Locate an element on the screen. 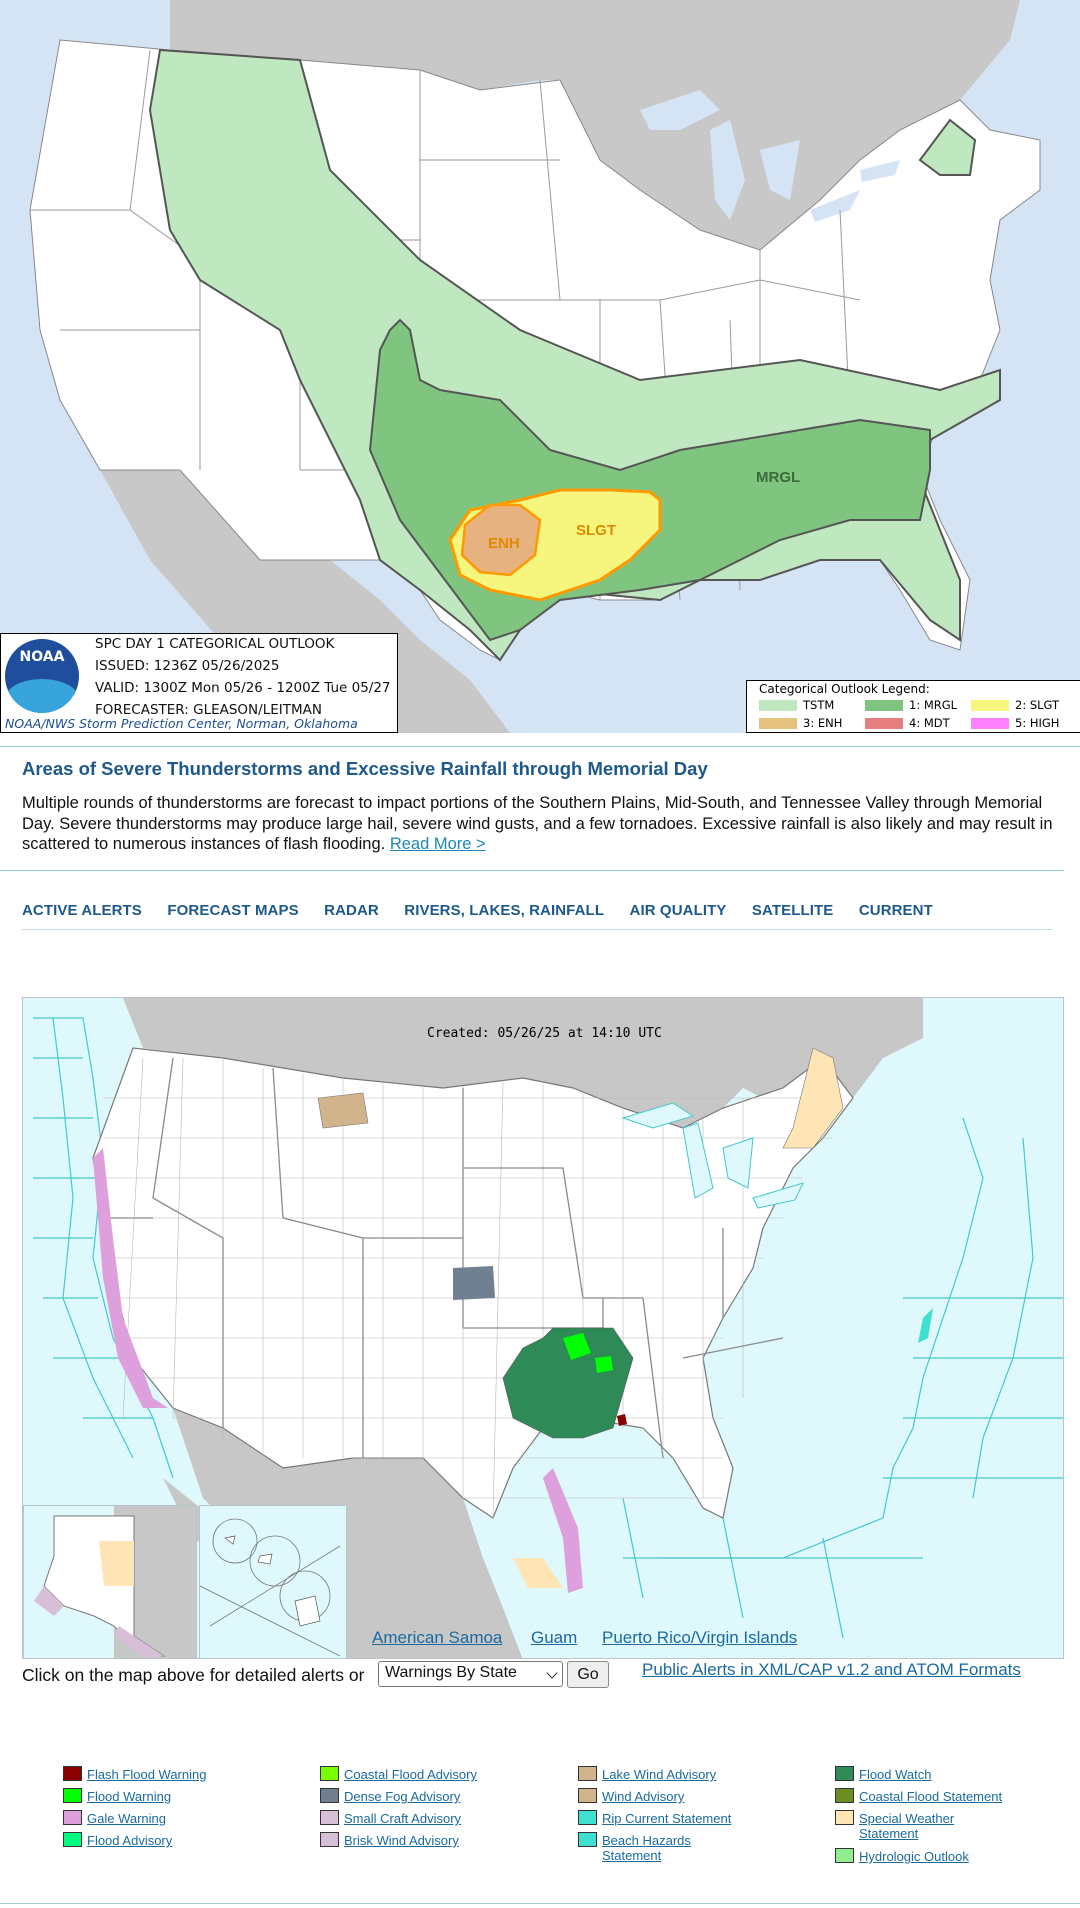  legend-item-slgt: 2: SLGT is located at coordinates (1015, 705).